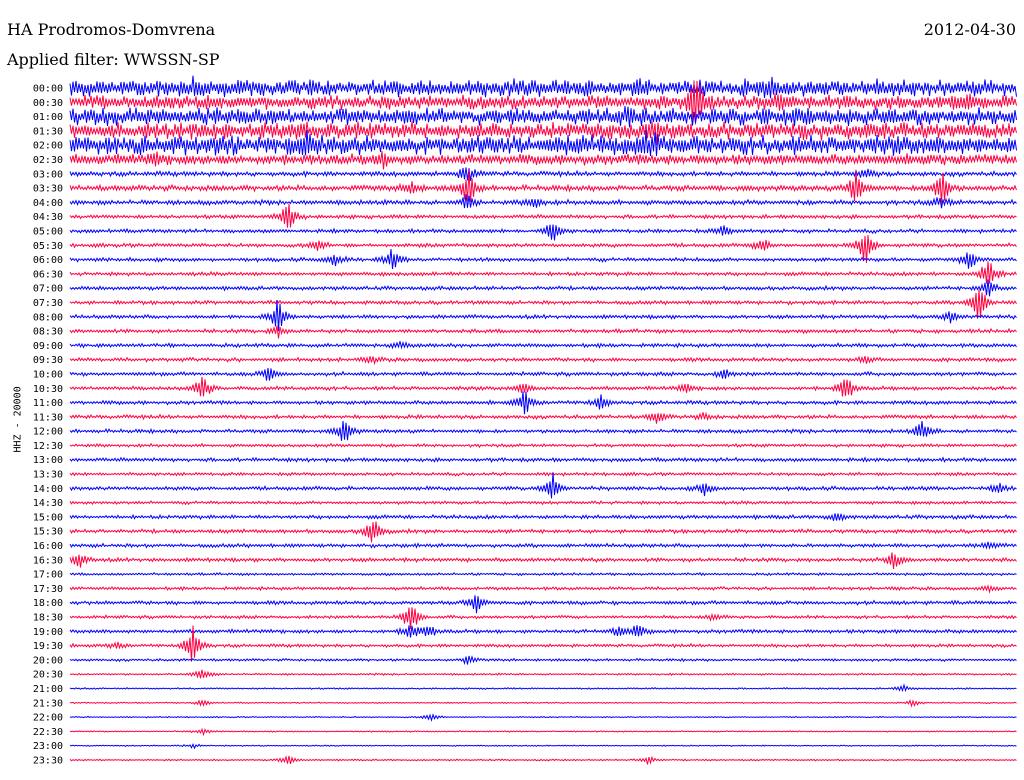  I want to click on row-time-label: 08:00, so click(48, 317).